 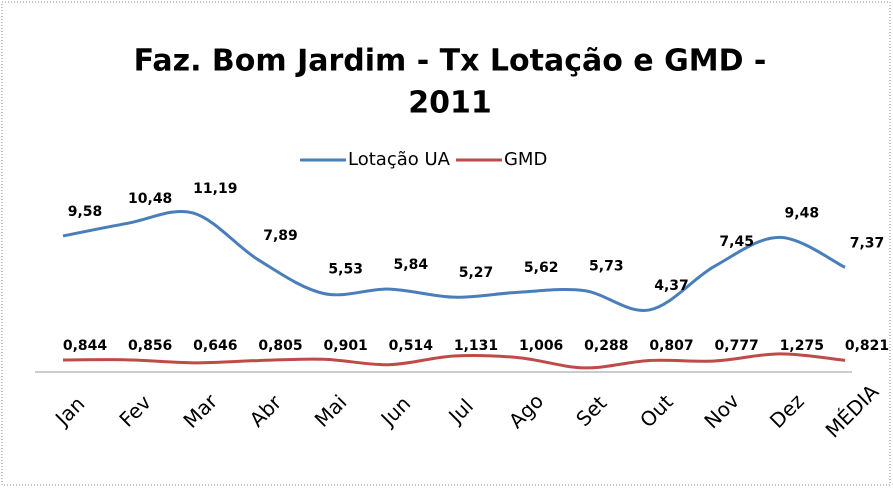 What do you see at coordinates (411, 346) in the screenshot?
I see `data-label: 0,514` at bounding box center [411, 346].